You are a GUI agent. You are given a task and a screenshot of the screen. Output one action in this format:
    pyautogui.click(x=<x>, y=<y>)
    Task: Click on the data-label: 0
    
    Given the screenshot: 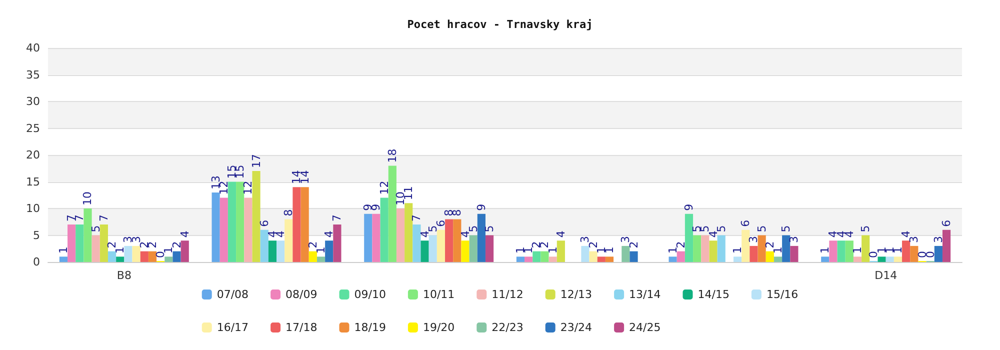 What is the action you would take?
    pyautogui.click(x=161, y=254)
    